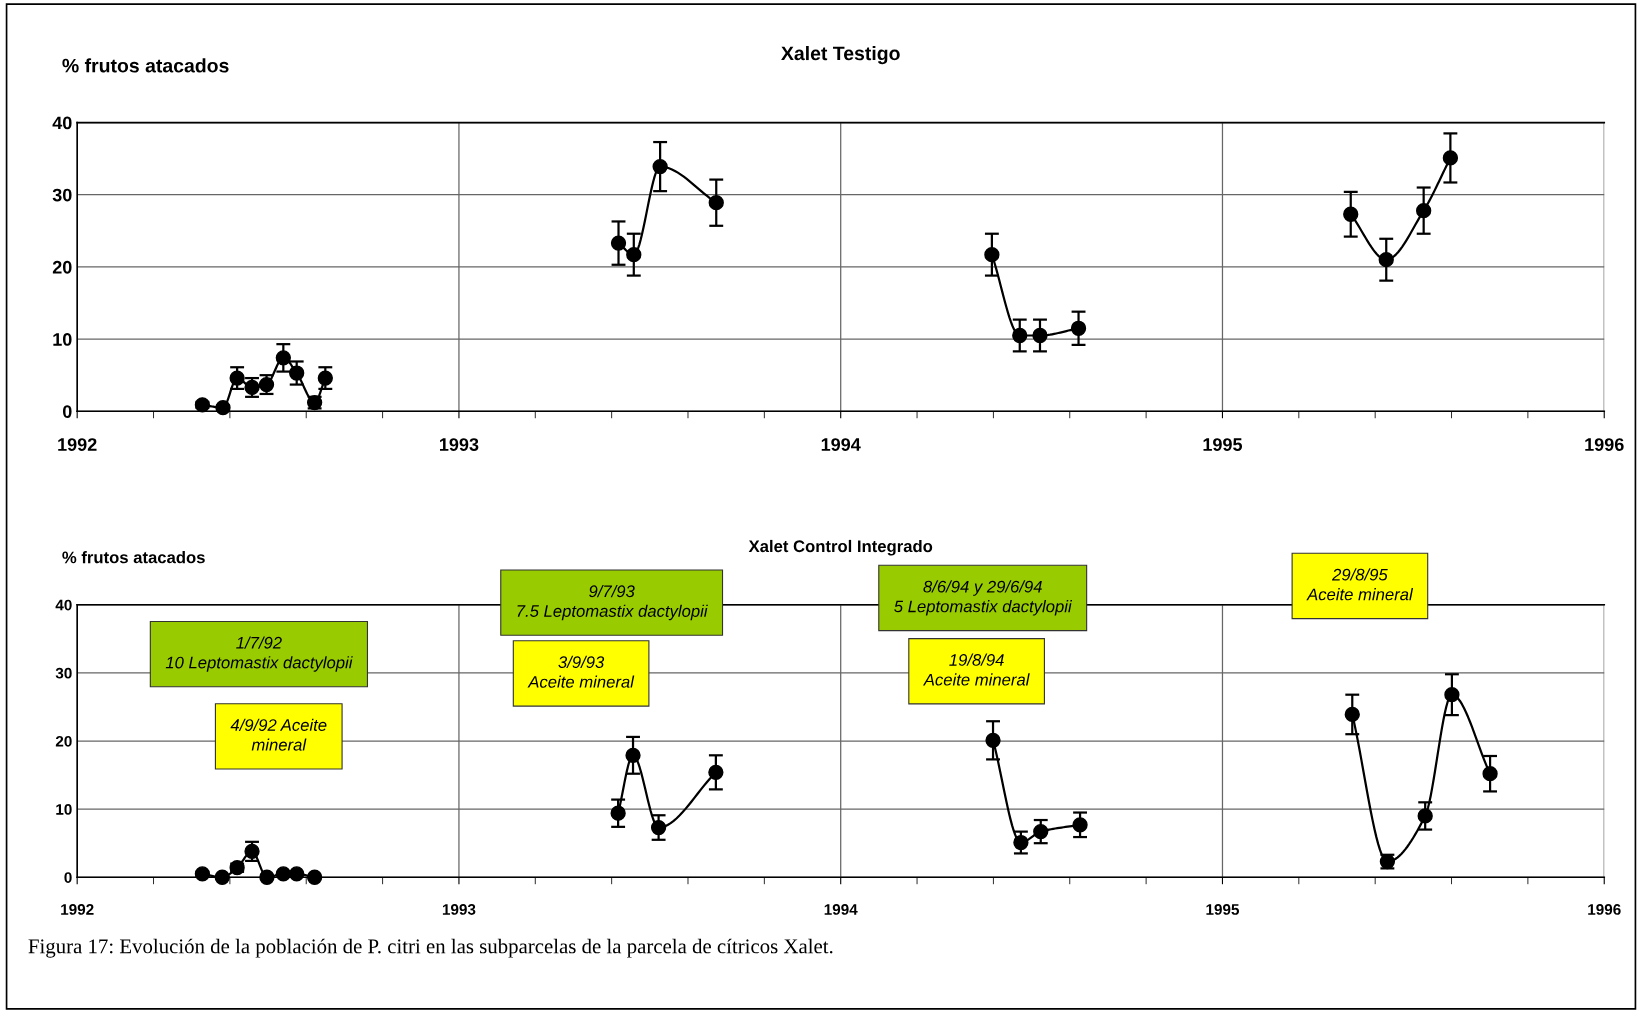 The width and height of the screenshot is (1642, 1013). I want to click on text: 29/8/95 Aceite mineral, so click(1360, 584).